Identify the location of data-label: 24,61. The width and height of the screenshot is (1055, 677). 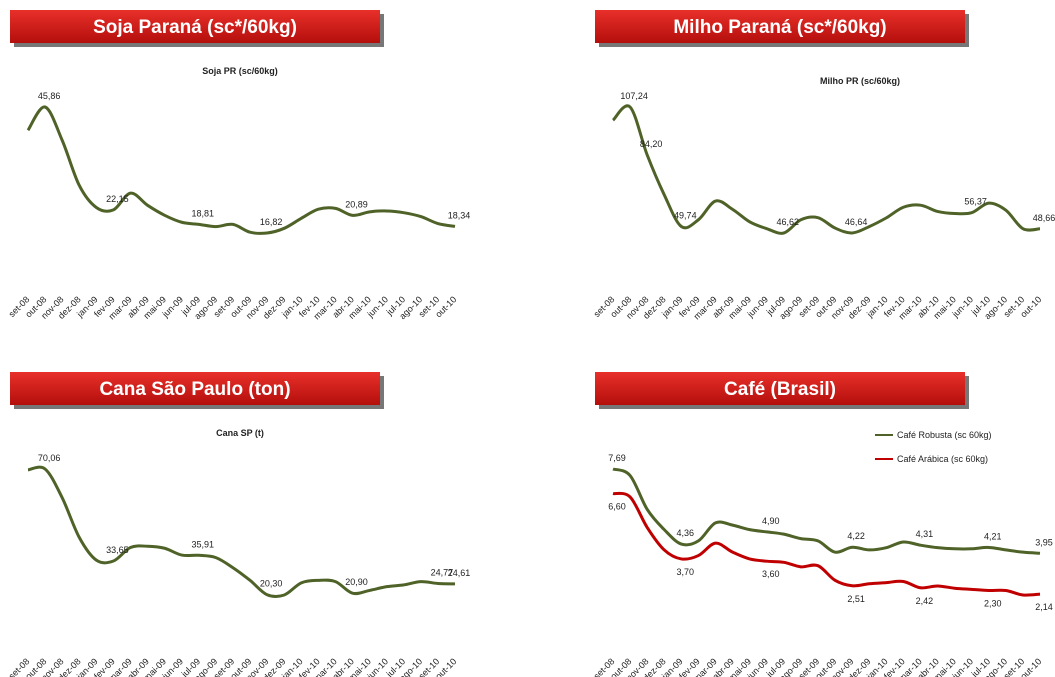
(459, 573).